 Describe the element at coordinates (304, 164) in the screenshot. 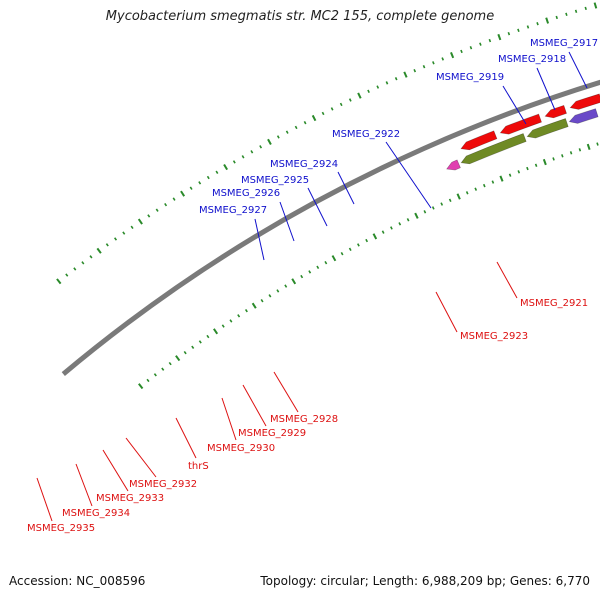

I see `gene-label: MSMEG_2924` at that location.